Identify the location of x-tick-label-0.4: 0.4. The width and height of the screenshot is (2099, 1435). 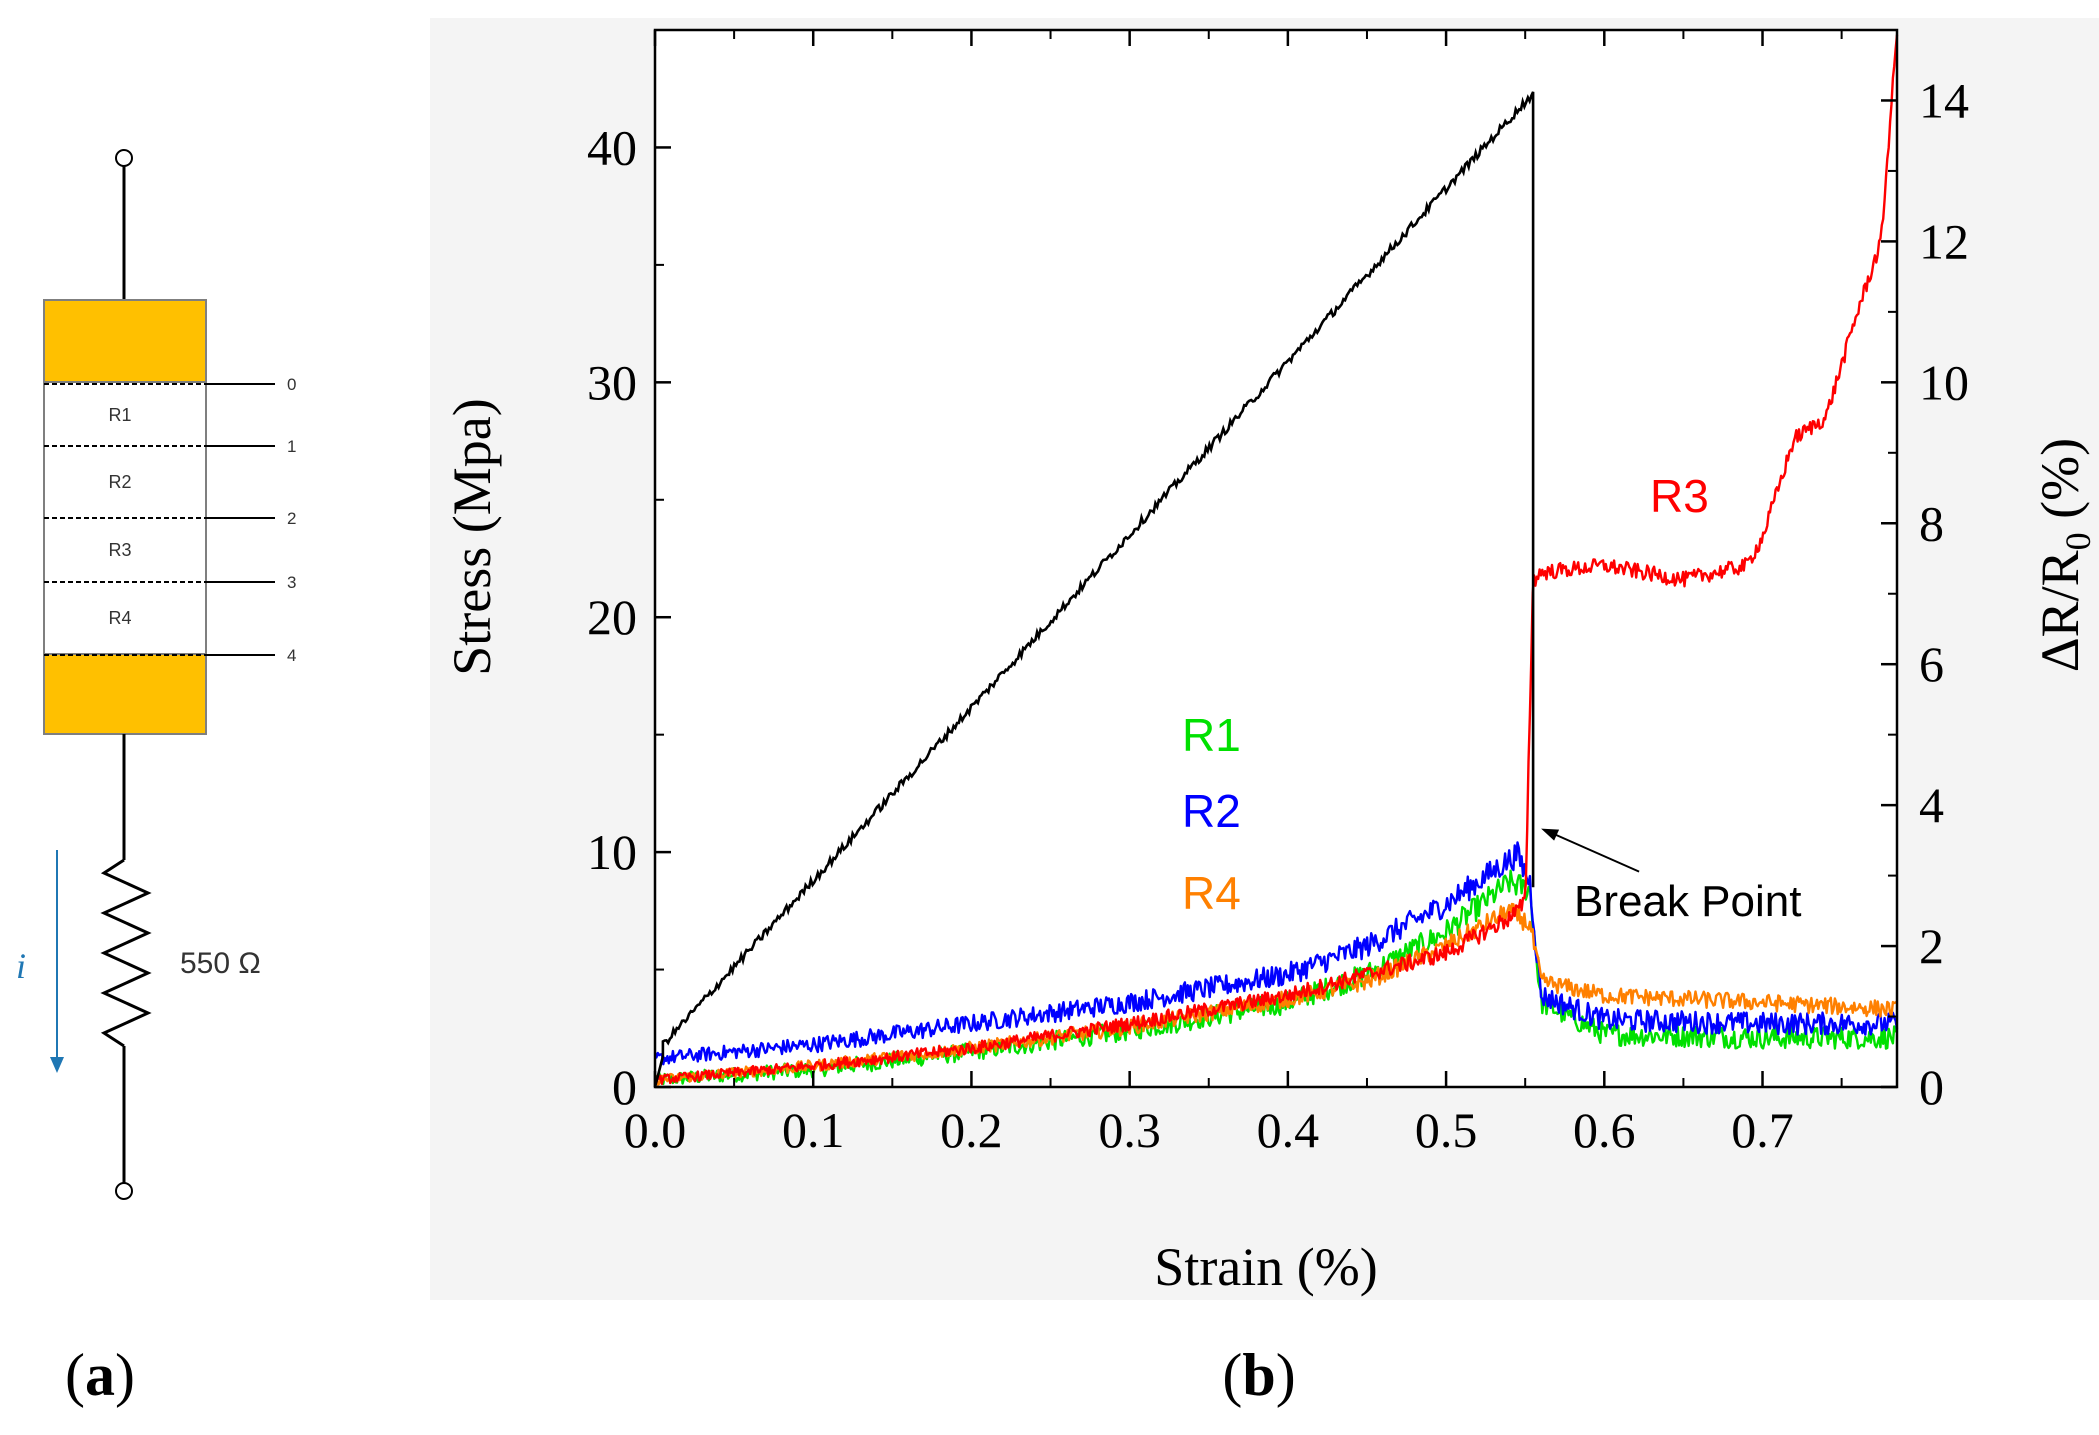
(1288, 1130).